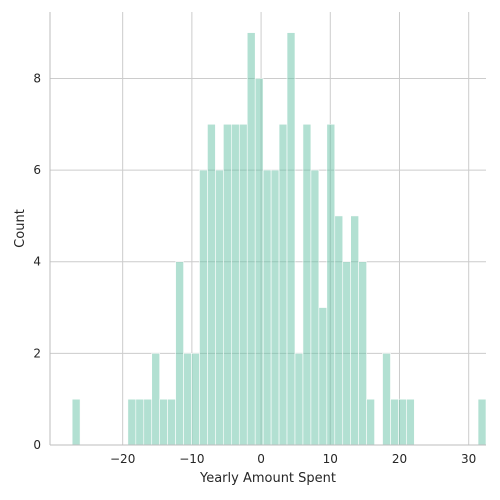 This screenshot has height=500, width=500. I want to click on x-tick-label: 10, so click(330, 459).